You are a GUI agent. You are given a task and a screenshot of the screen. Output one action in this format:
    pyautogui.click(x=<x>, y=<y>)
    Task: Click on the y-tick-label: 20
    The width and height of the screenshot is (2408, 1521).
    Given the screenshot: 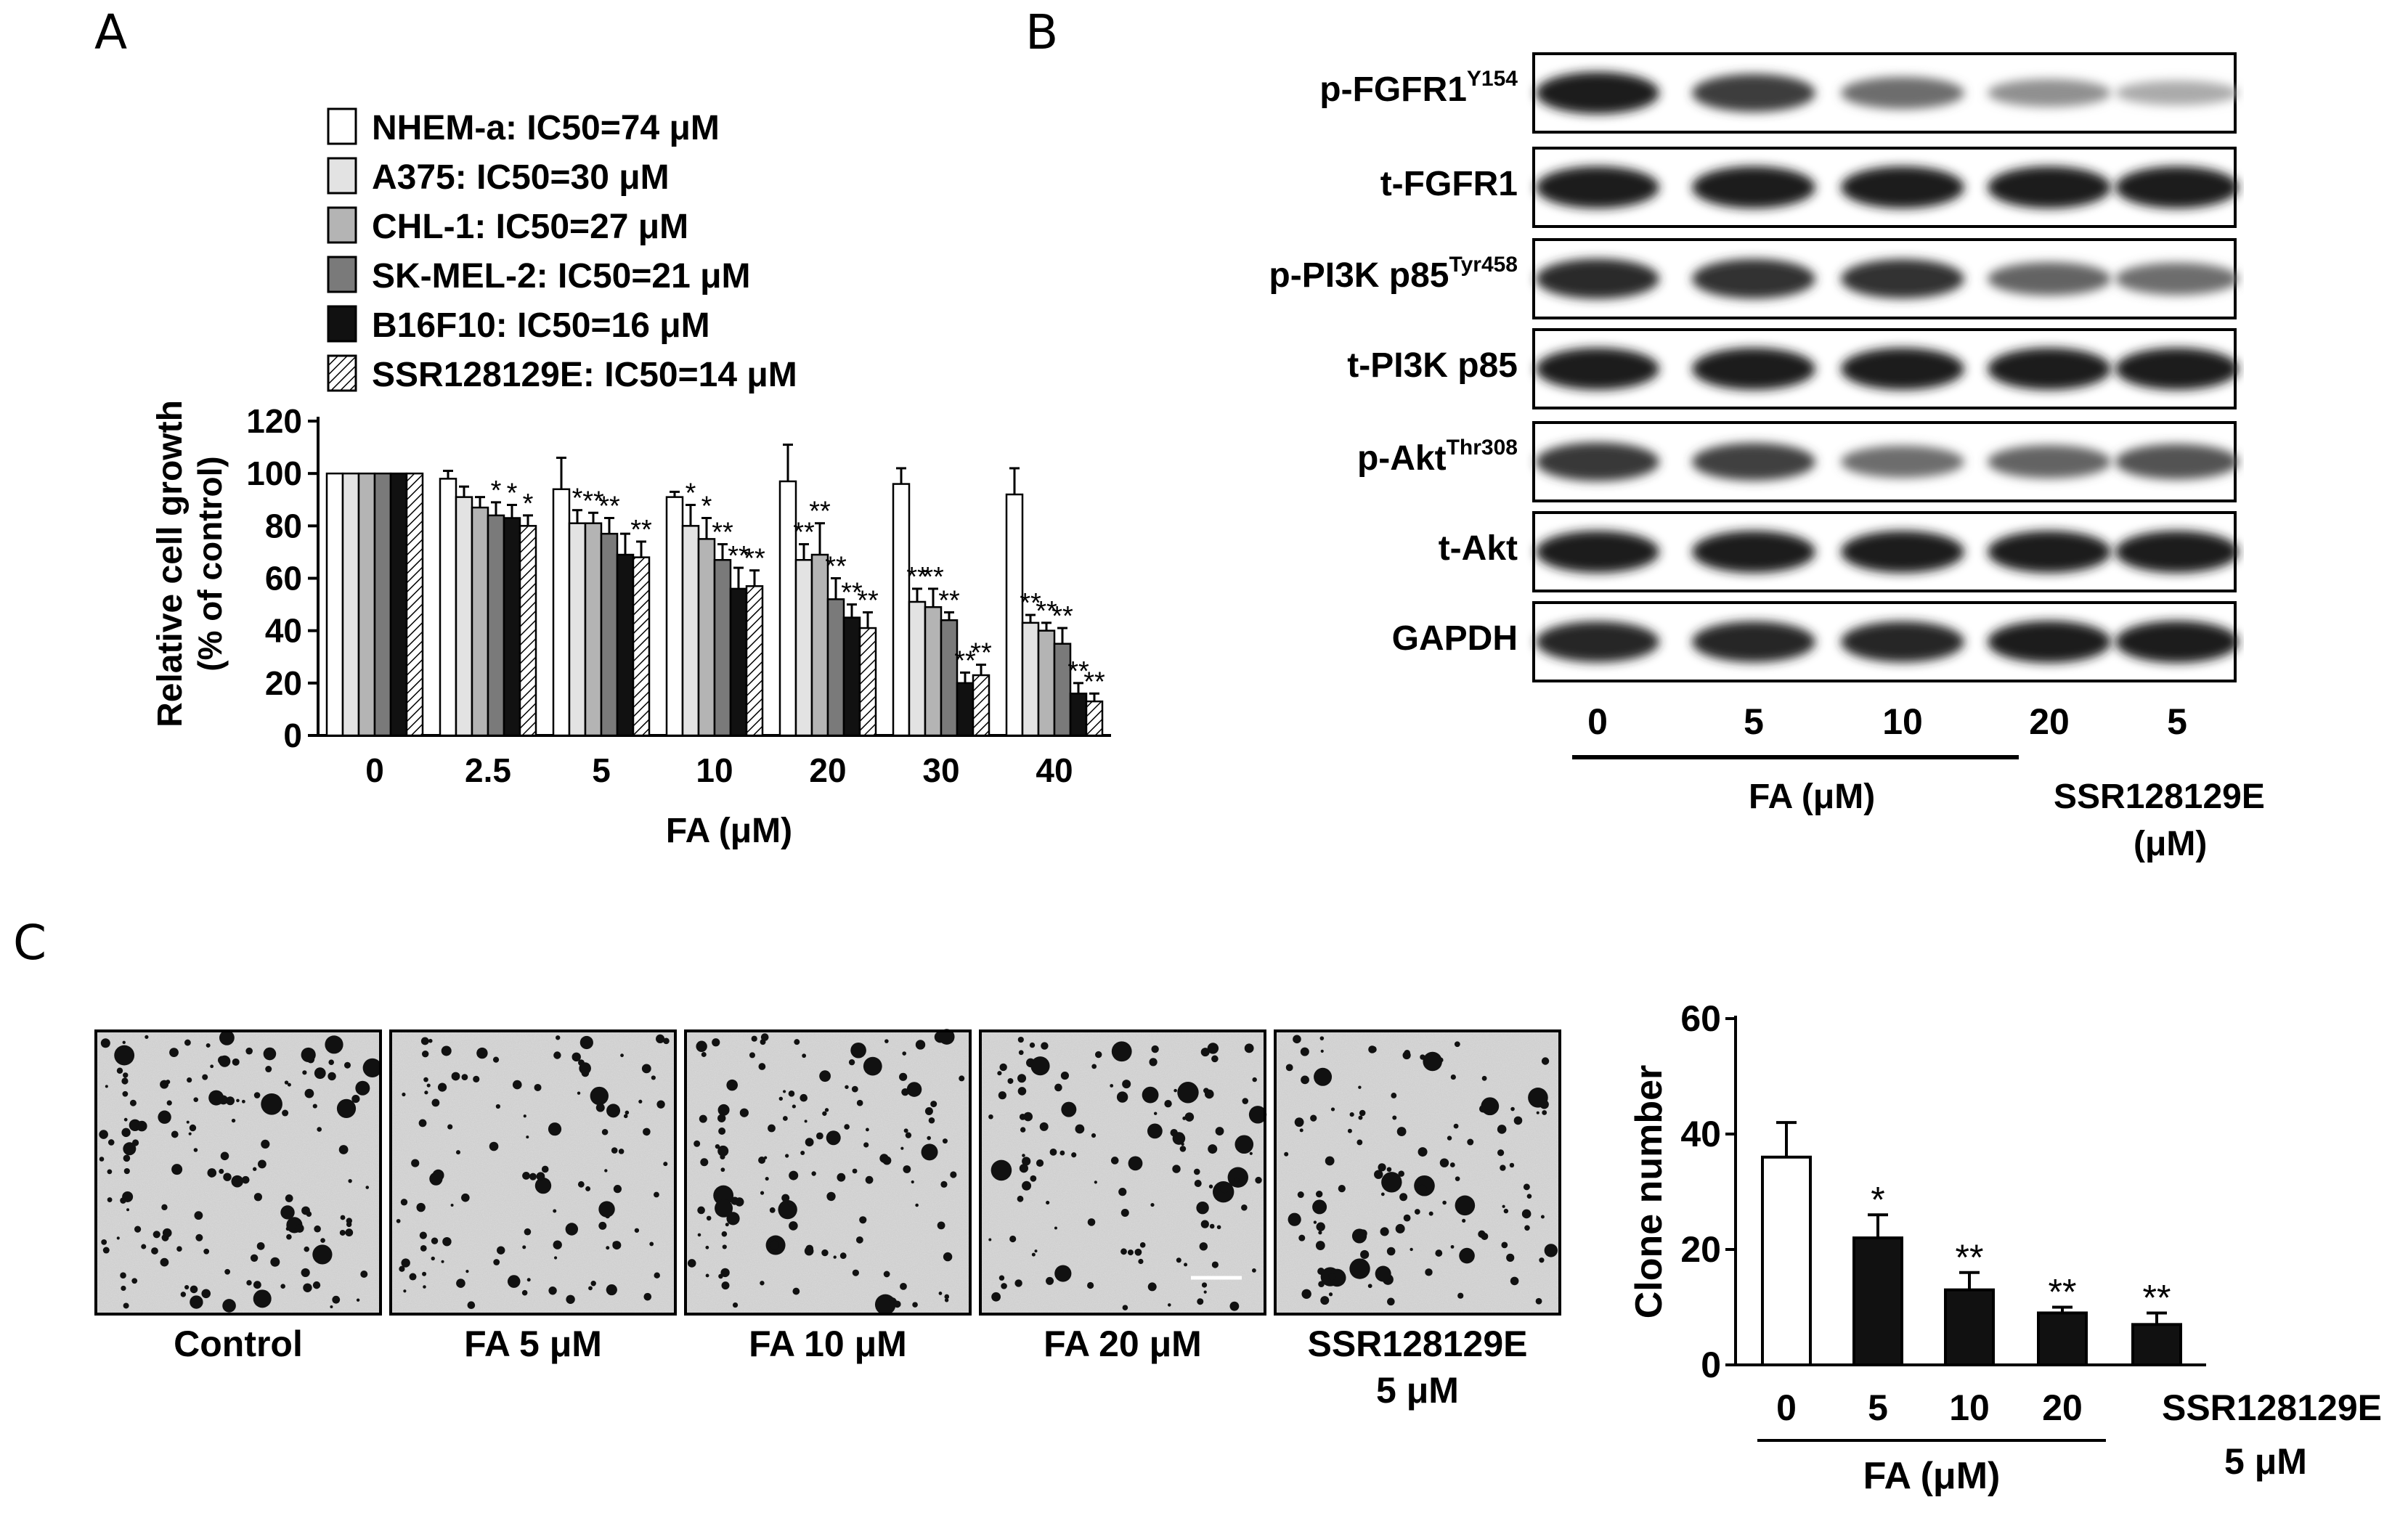 What is the action you would take?
    pyautogui.click(x=1701, y=1249)
    